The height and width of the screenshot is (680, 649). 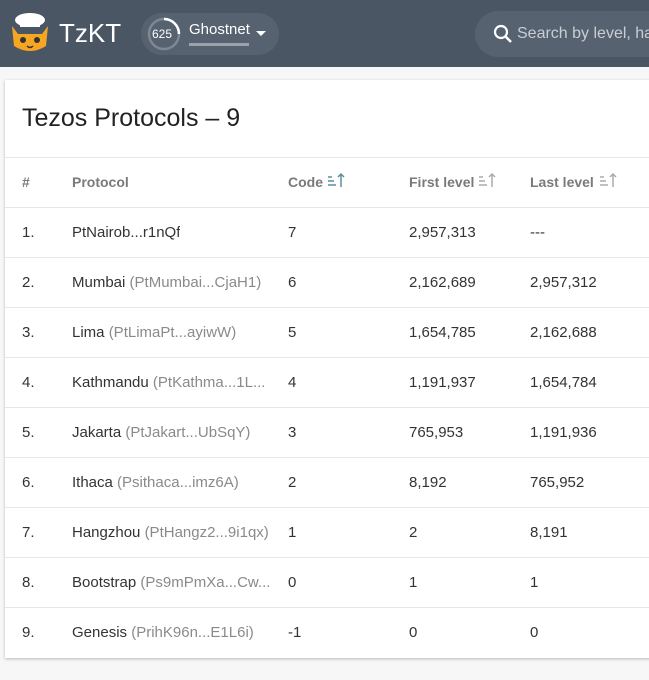 What do you see at coordinates (305, 182) in the screenshot?
I see `column-header: Code` at bounding box center [305, 182].